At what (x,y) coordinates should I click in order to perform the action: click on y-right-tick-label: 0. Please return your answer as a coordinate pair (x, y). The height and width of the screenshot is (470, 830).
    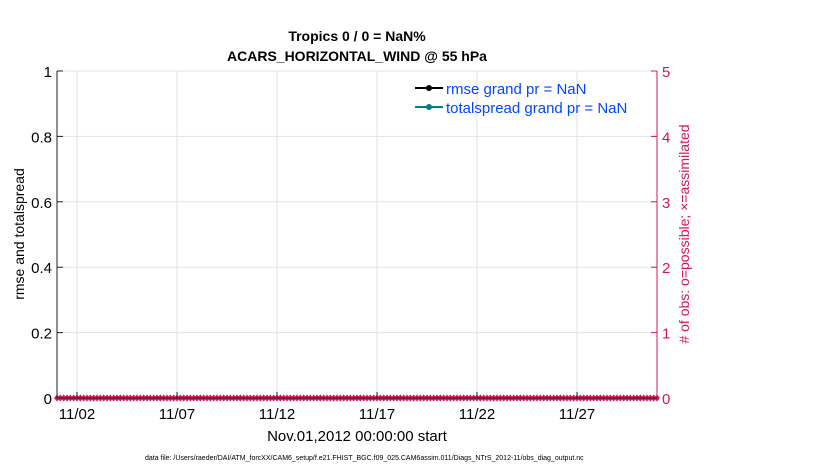
    Looking at the image, I should click on (666, 399).